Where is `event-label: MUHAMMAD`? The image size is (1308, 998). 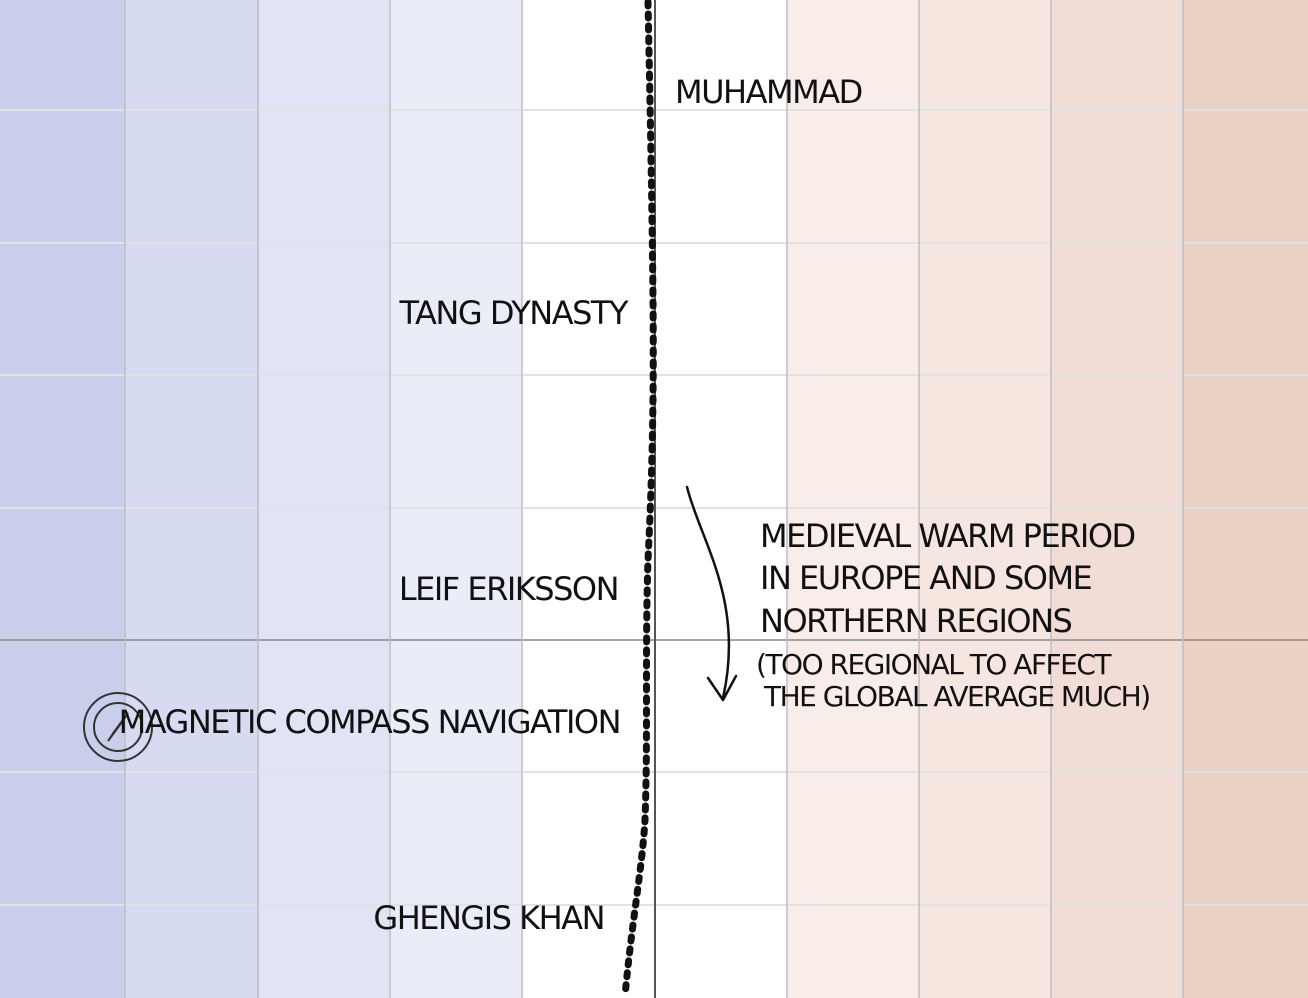 event-label: MUHAMMAD is located at coordinates (768, 92).